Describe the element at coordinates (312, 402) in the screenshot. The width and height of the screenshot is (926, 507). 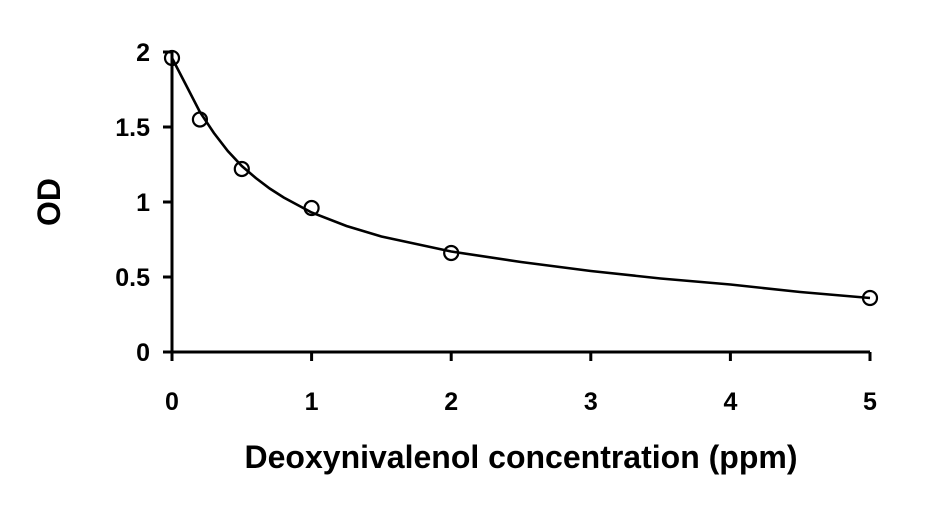
I see `x-tick-label: 1` at that location.